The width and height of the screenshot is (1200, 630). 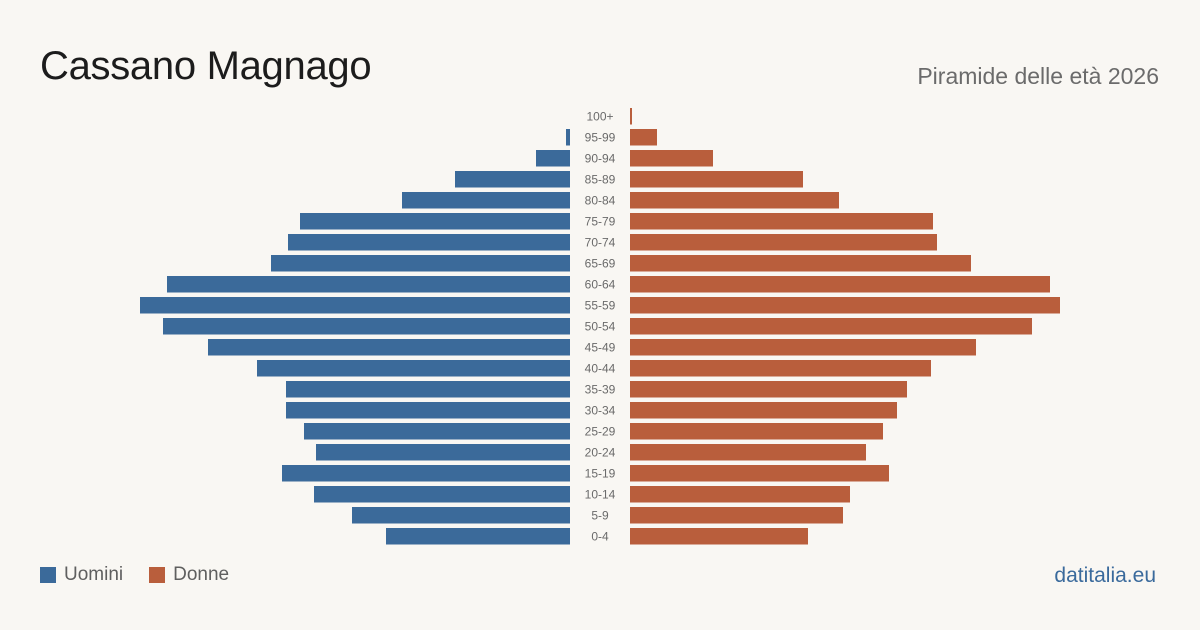 I want to click on age-group-label: 5-9, so click(x=600, y=515).